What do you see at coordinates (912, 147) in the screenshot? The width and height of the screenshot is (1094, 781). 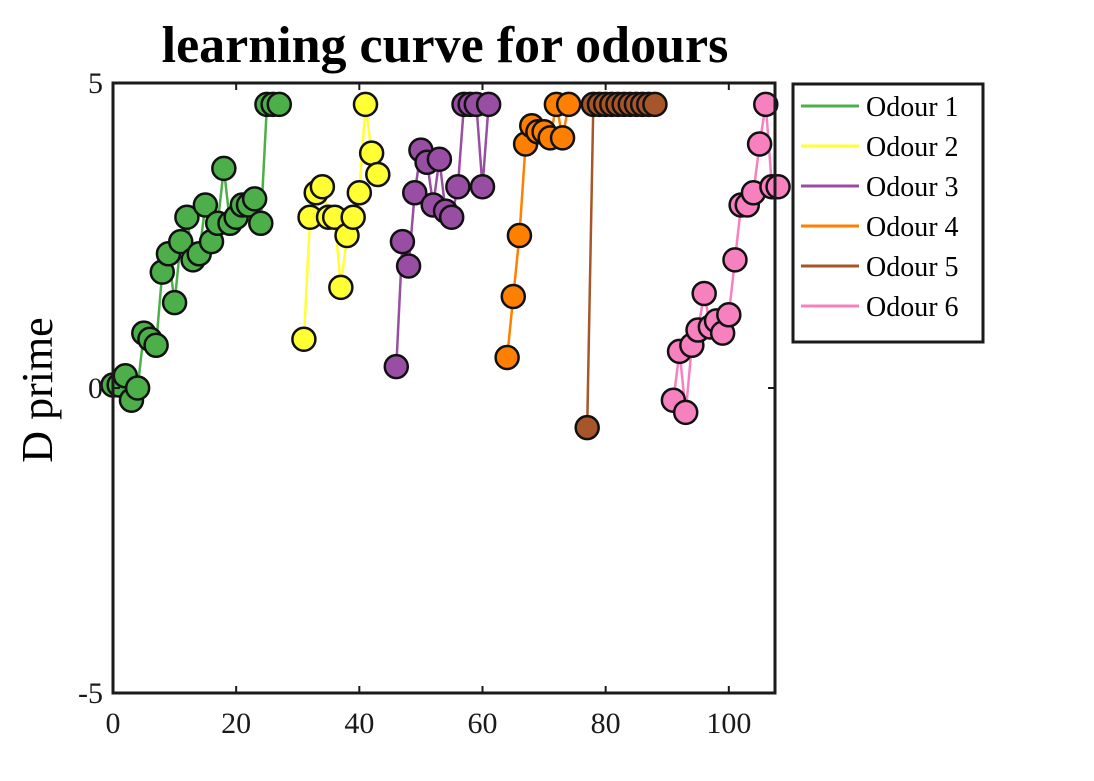 I see `legend-label-odour-2: Odour 2` at bounding box center [912, 147].